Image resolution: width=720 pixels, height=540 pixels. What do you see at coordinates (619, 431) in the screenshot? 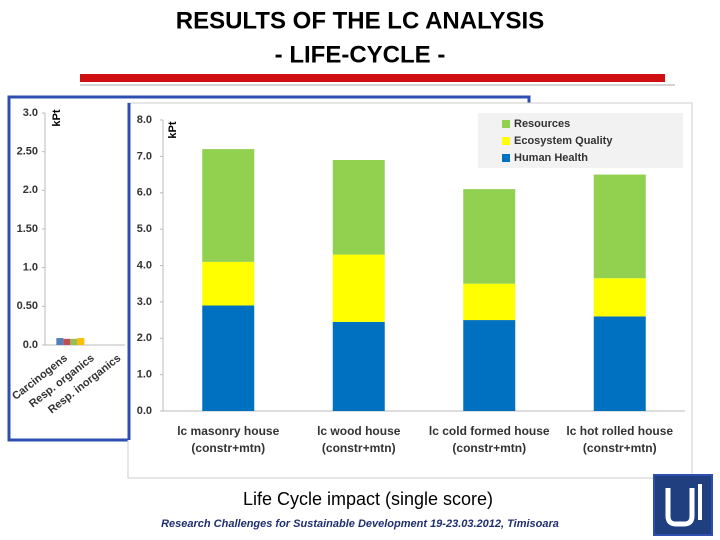
I see `x-tick-label: lc hot rolled house` at bounding box center [619, 431].